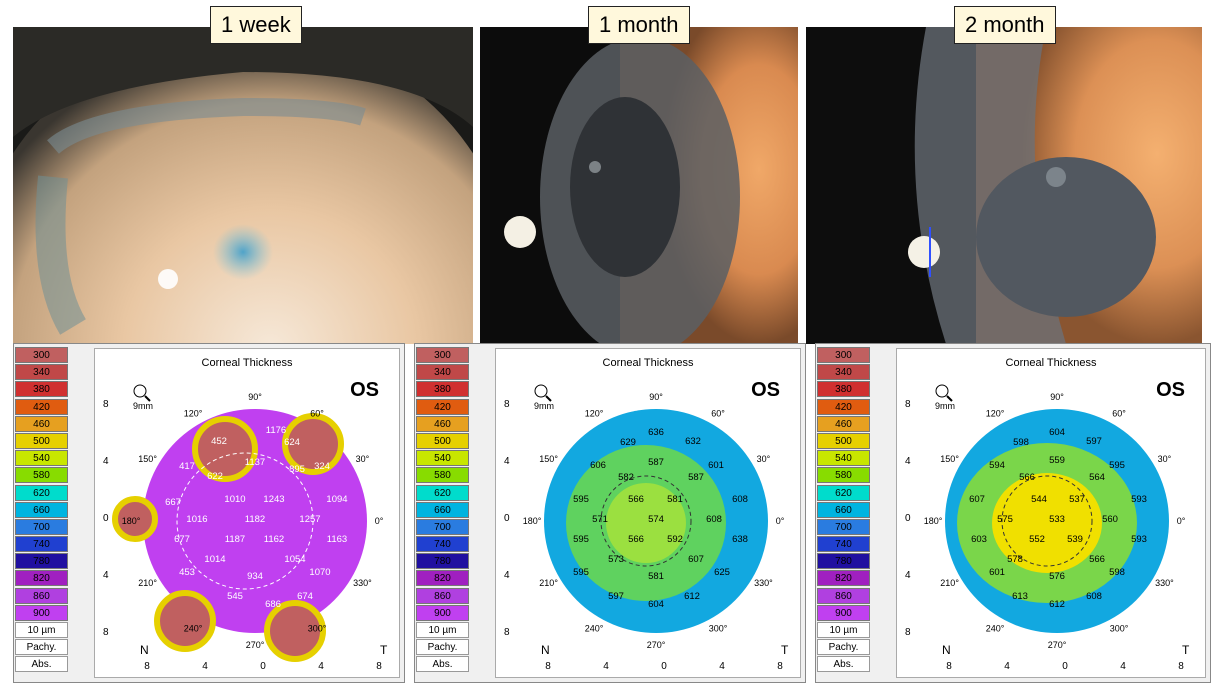 The image size is (1216, 685). What do you see at coordinates (946, 650) in the screenshot?
I see `nasal-label: N` at bounding box center [946, 650].